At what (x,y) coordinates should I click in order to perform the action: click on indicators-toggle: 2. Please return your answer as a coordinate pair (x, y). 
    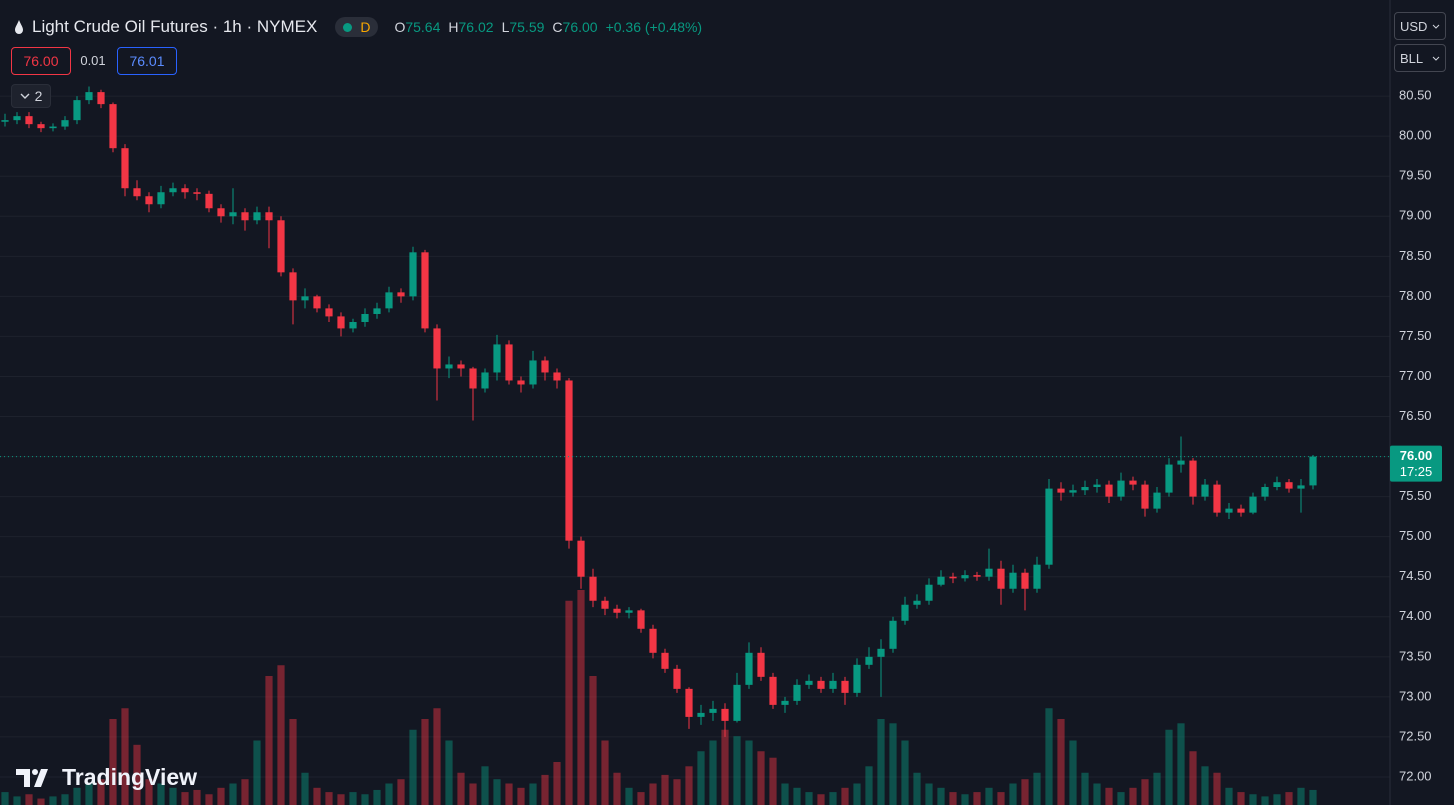
    Looking at the image, I should click on (31, 96).